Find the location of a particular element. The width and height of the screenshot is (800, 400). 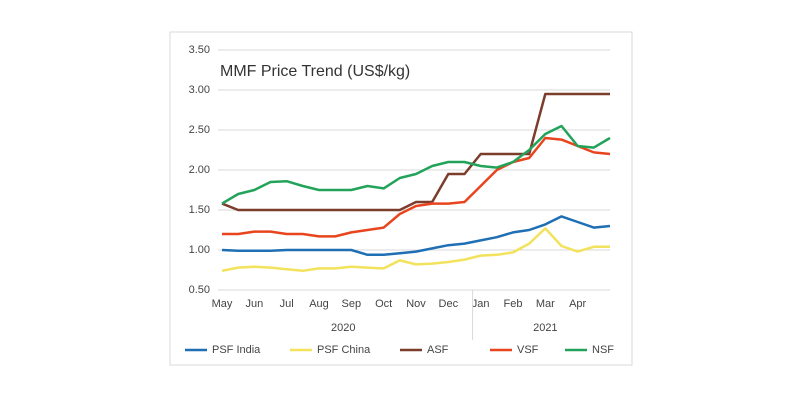

y-tick-label: 1.00 is located at coordinates (199, 250).